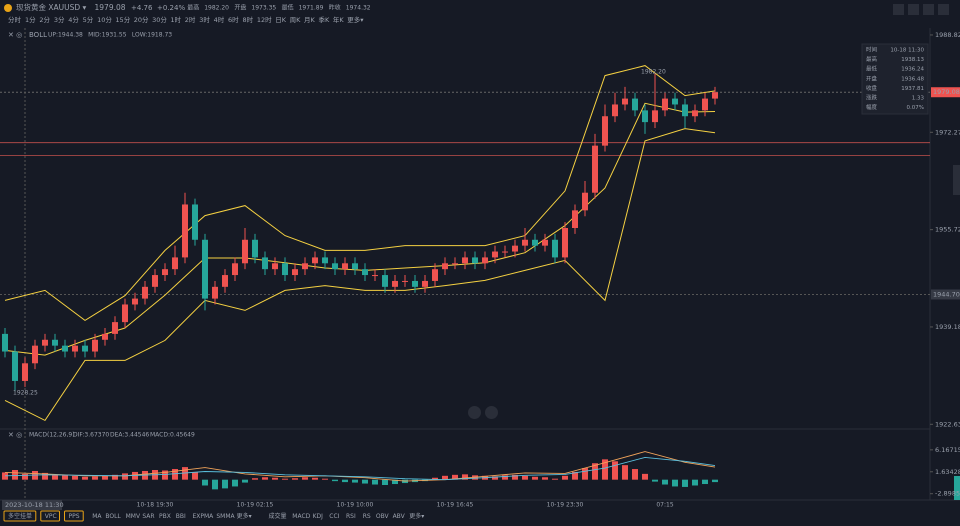 This screenshot has height=526, width=960. What do you see at coordinates (907, 51) in the screenshot?
I see `info-value: 10-18 11:30` at bounding box center [907, 51].